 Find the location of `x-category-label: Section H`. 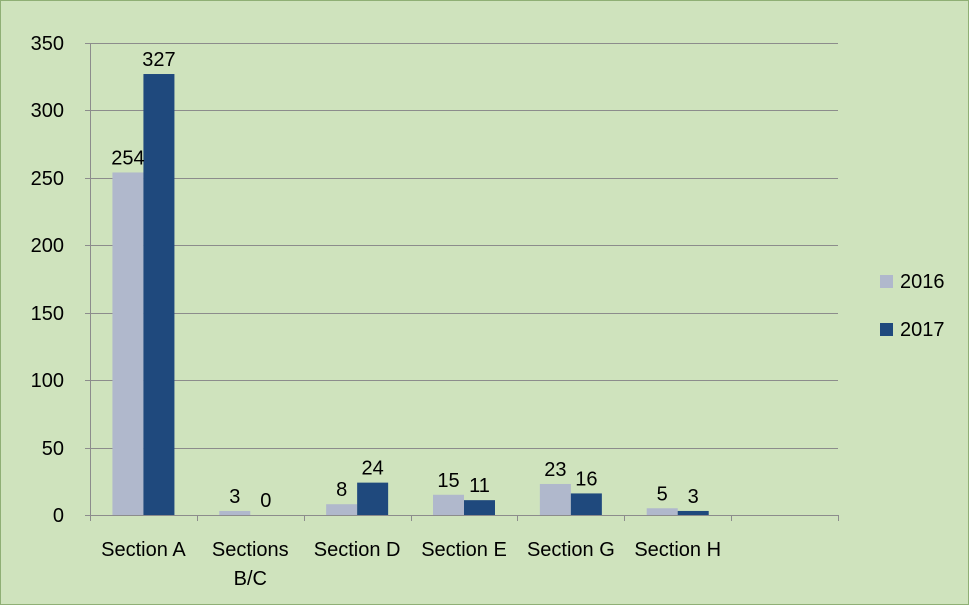

x-category-label: Section H is located at coordinates (677, 550).